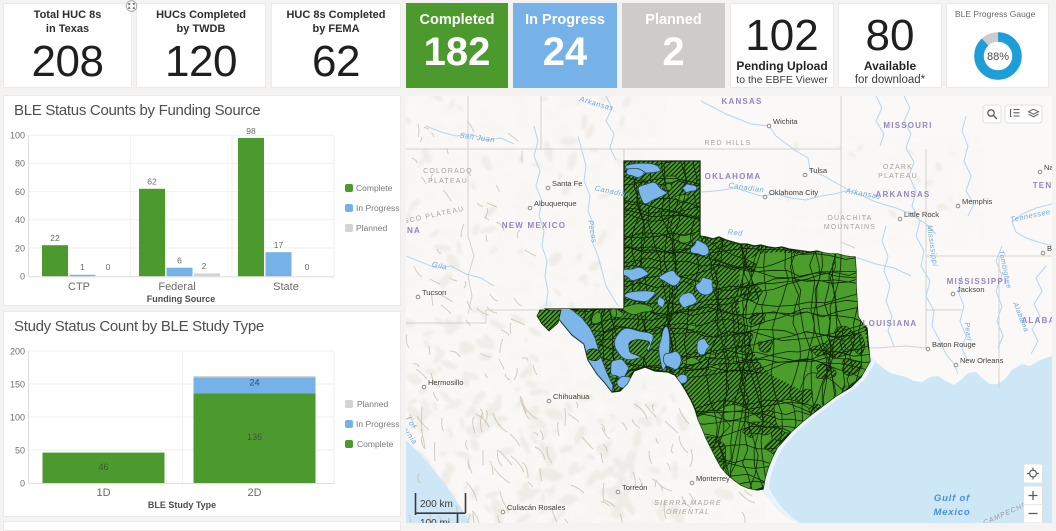  I want to click on svg-text: NEW MEXICO, so click(534, 225).